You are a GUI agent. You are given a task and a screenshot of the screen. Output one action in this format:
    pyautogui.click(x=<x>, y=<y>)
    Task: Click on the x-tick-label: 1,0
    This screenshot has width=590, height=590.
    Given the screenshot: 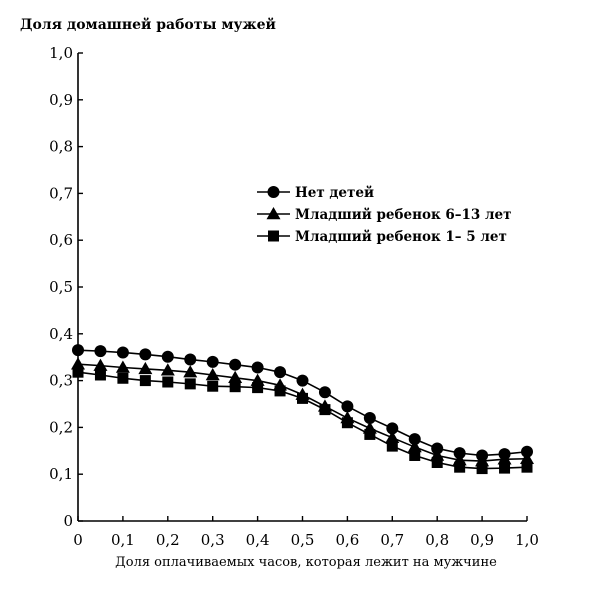 What is the action you would take?
    pyautogui.click(x=527, y=540)
    